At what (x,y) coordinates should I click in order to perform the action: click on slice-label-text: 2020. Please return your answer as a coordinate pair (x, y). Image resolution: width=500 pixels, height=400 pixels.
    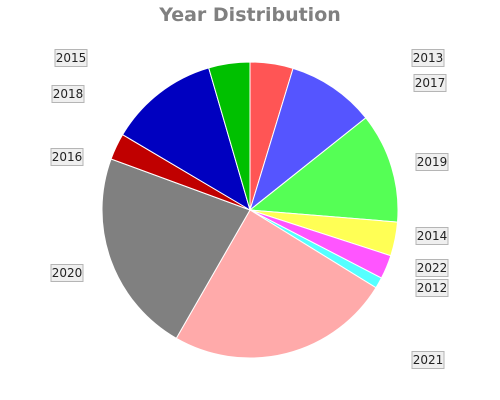
    Looking at the image, I should click on (67, 273).